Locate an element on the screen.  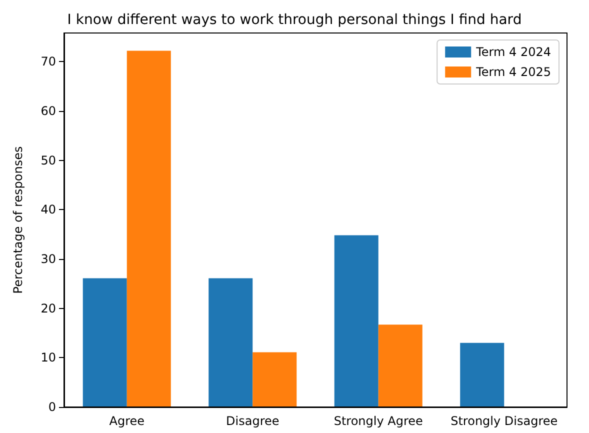
y-tick-label: 0 is located at coordinates (52, 407).